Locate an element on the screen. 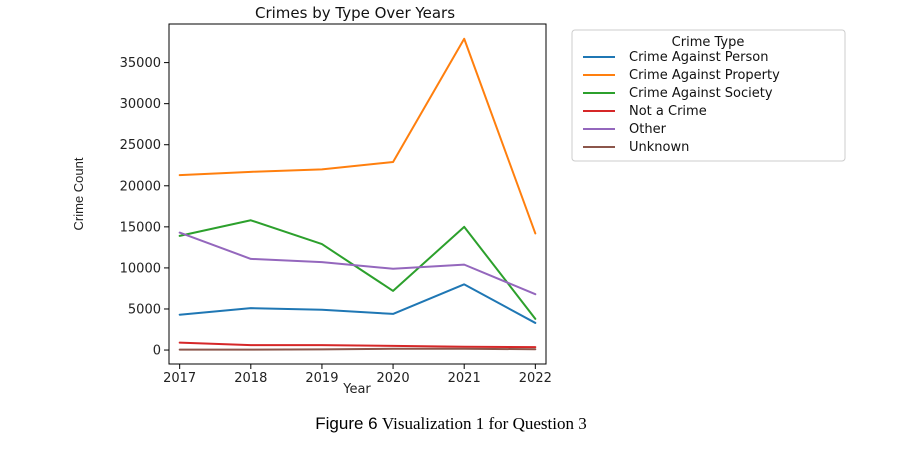 The width and height of the screenshot is (902, 472). y-tick-label: 5000 is located at coordinates (144, 309).